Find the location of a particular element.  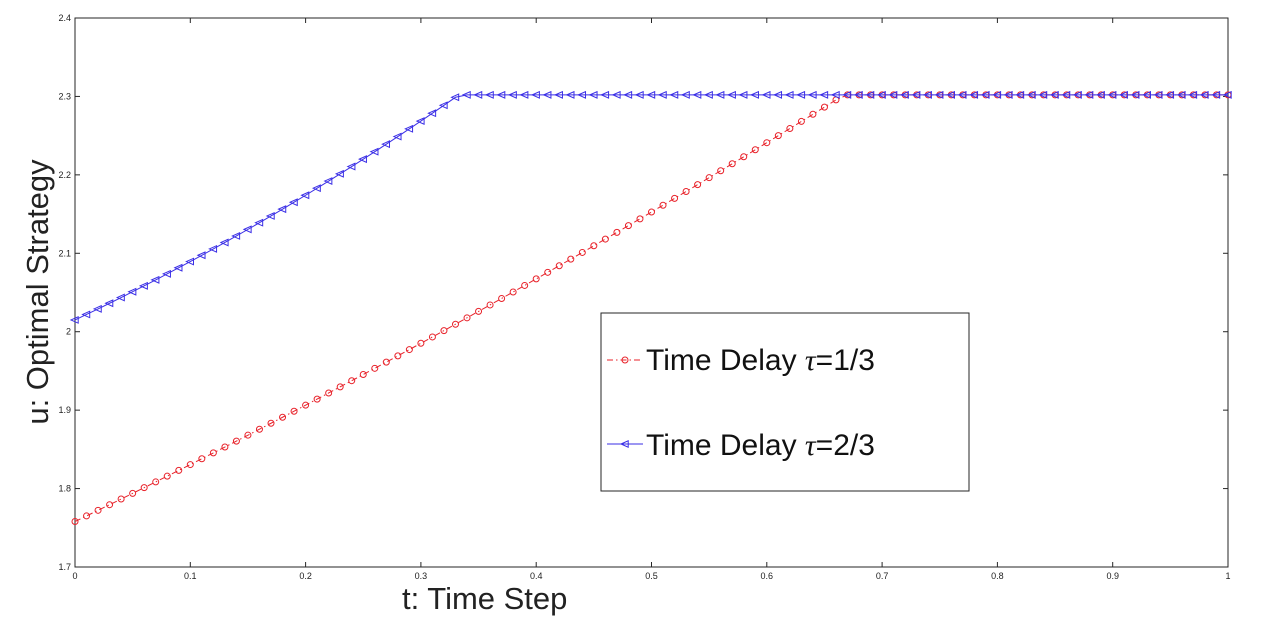

y-tick-label: 2.2 is located at coordinates (64, 175).